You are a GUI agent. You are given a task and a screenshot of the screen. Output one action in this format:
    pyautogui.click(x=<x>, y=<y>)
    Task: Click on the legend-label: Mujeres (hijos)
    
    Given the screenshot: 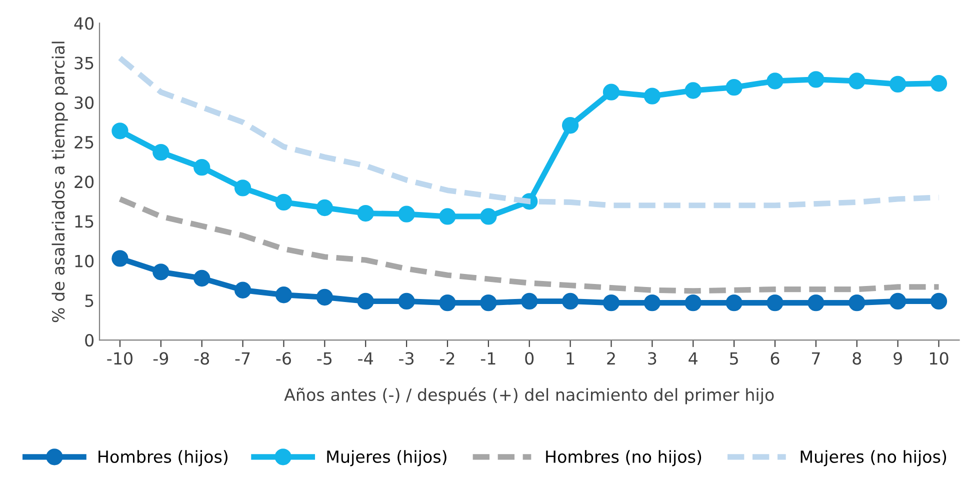 What is the action you would take?
    pyautogui.click(x=386, y=458)
    